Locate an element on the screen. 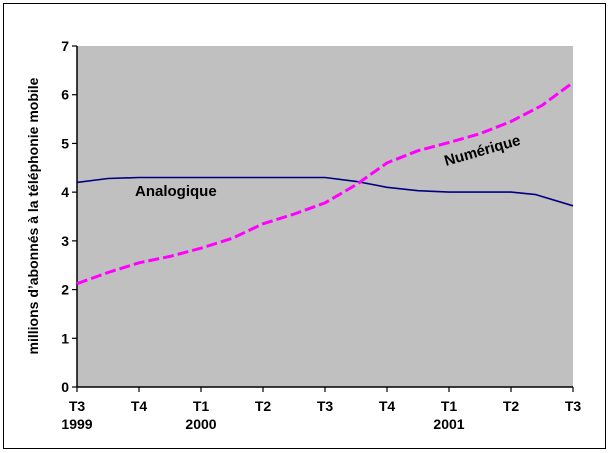 This screenshot has width=611, height=453. x-tick-year-label: 1999 is located at coordinates (76, 424).